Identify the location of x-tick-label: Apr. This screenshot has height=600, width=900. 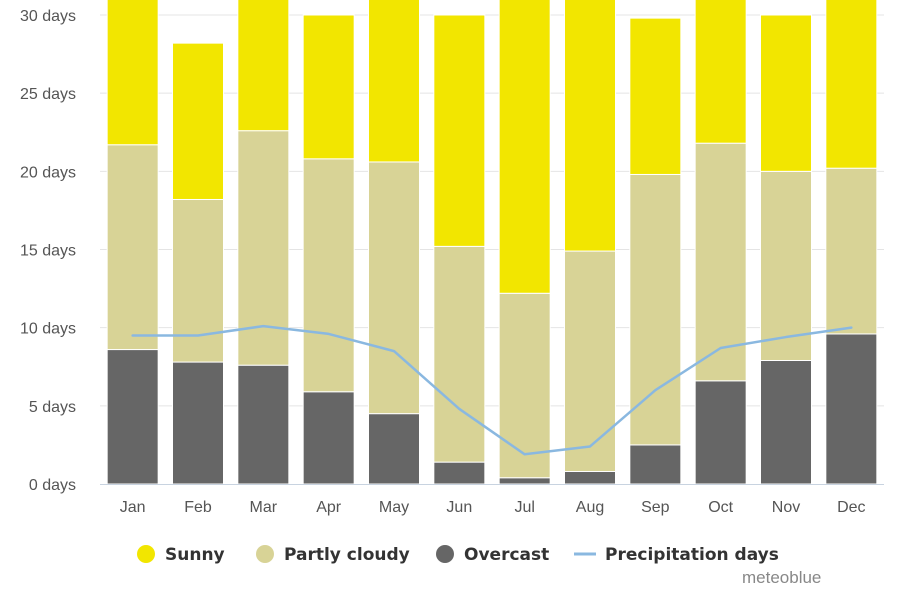
(329, 507).